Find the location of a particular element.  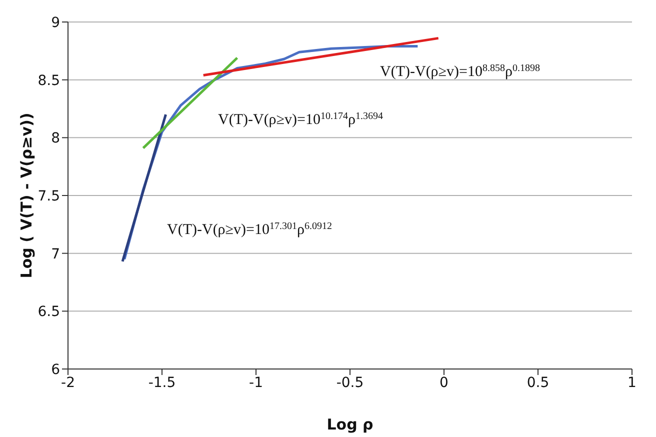

annotation: V(T)-V(ρ≥v)=10$^{10.174}$ρ$^{1.3694}$ is located at coordinates (300, 119).